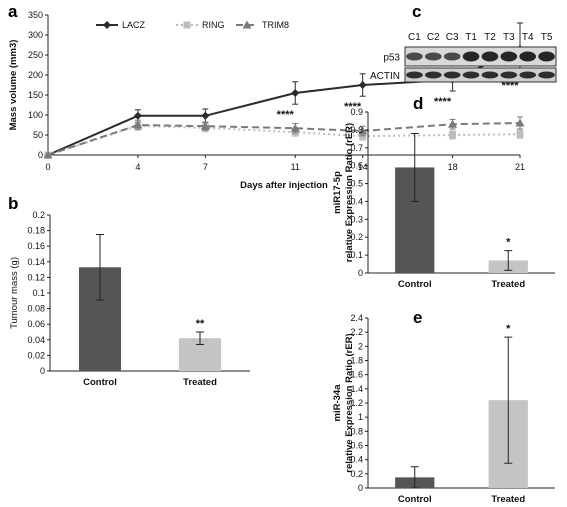 The height and width of the screenshot is (507, 567). I want to click on lane-label: T1, so click(471, 37).